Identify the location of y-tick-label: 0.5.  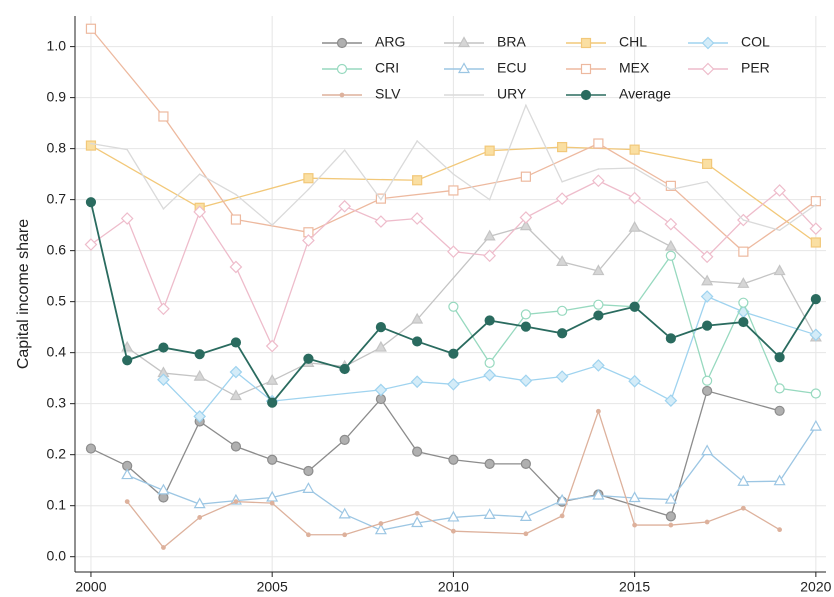
(57, 300).